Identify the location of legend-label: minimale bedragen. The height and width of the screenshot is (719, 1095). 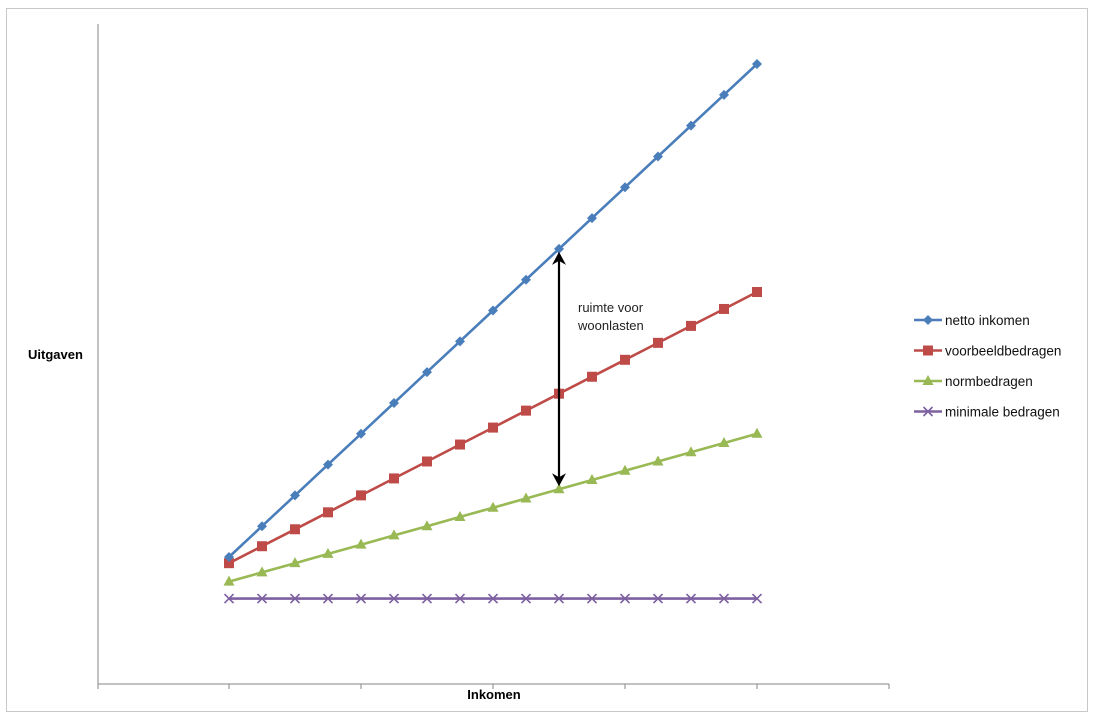
(1002, 412).